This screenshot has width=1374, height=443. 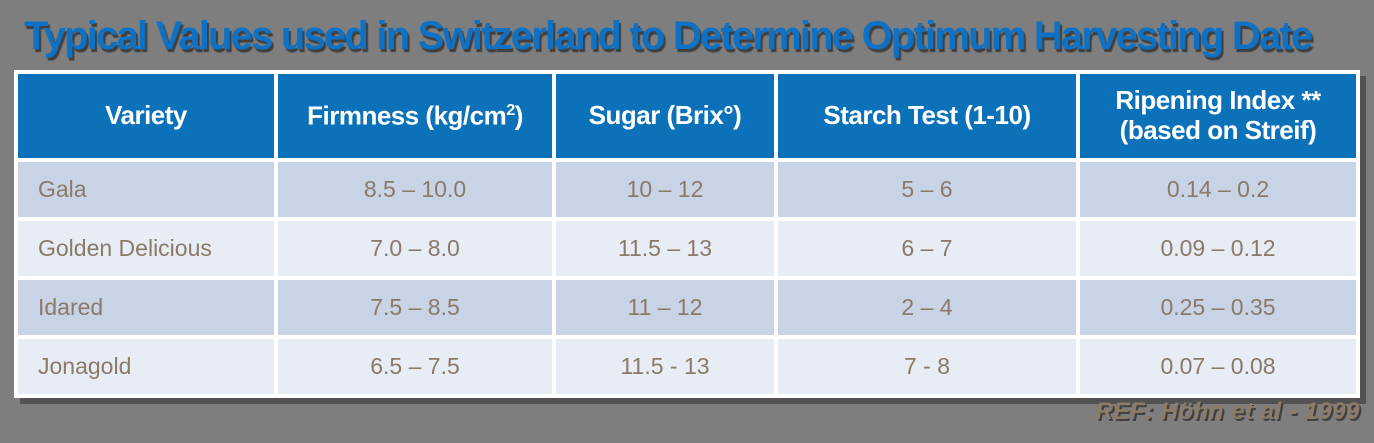 I want to click on cell-sugar: 11.5 - 13, so click(x=665, y=366).